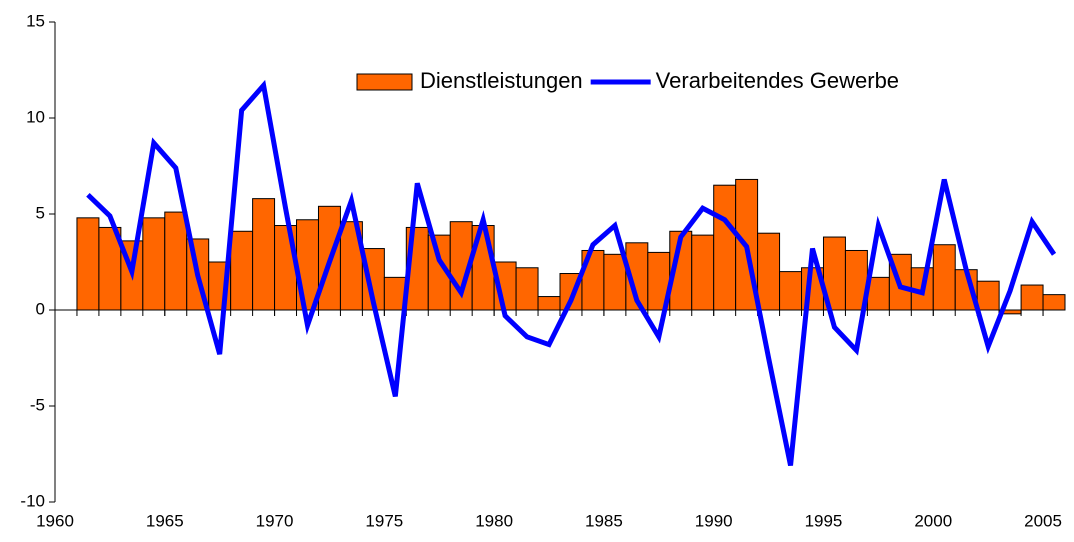 The image size is (1074, 542). Describe the element at coordinates (40, 212) in the screenshot. I see `y-tick-label: 5` at that location.